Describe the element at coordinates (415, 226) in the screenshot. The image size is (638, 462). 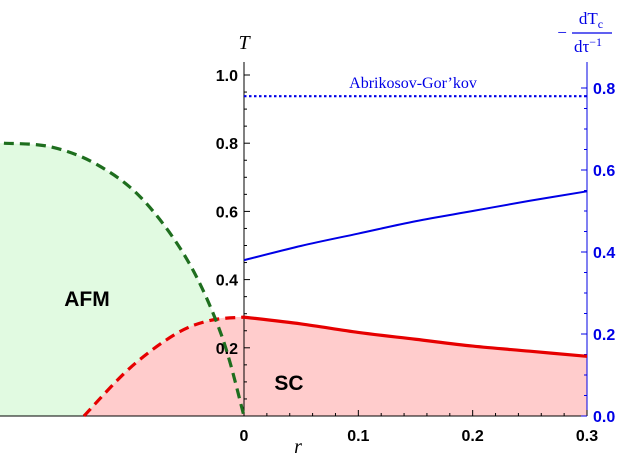
I see `dtc-blue-curve` at that location.